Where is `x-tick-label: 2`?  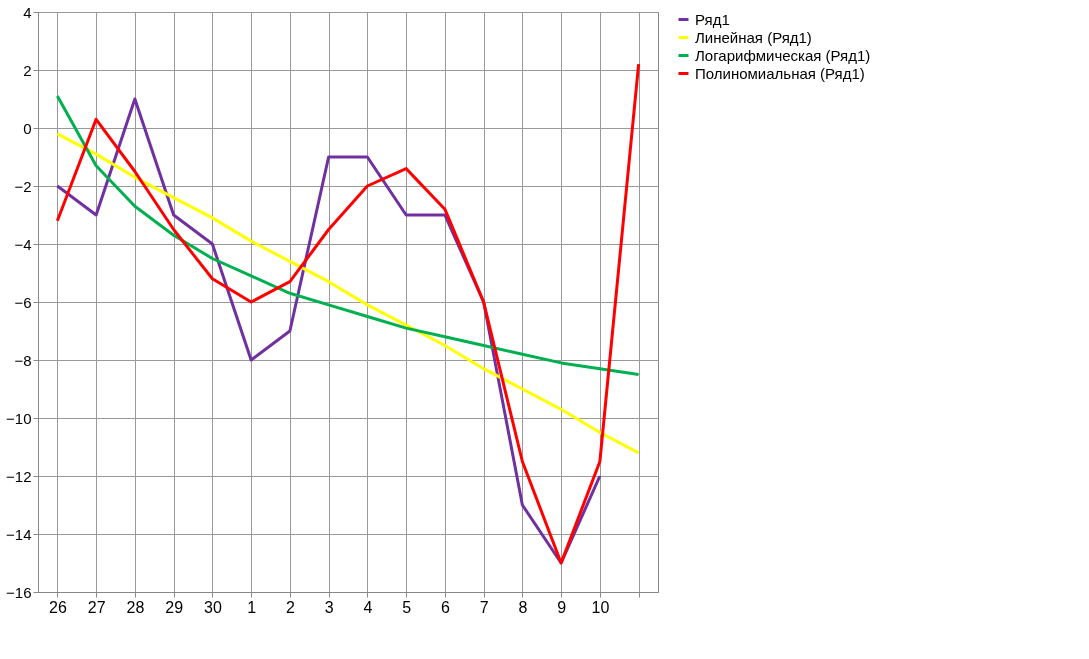
x-tick-label: 2 is located at coordinates (290, 607).